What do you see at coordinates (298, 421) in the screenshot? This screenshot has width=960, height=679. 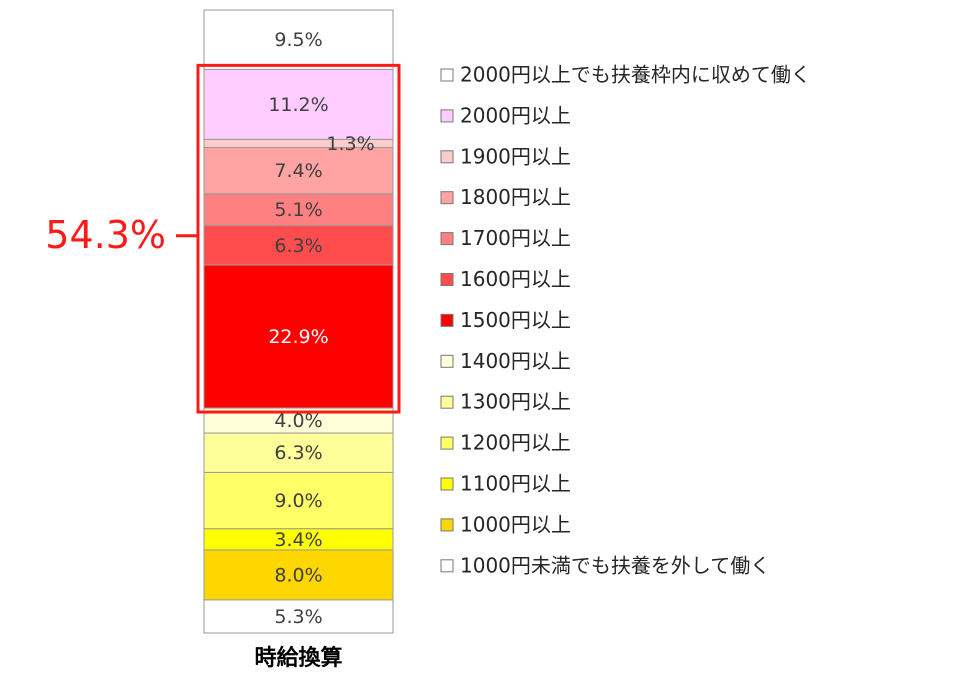 I see `data-label-5: 4.0%` at bounding box center [298, 421].